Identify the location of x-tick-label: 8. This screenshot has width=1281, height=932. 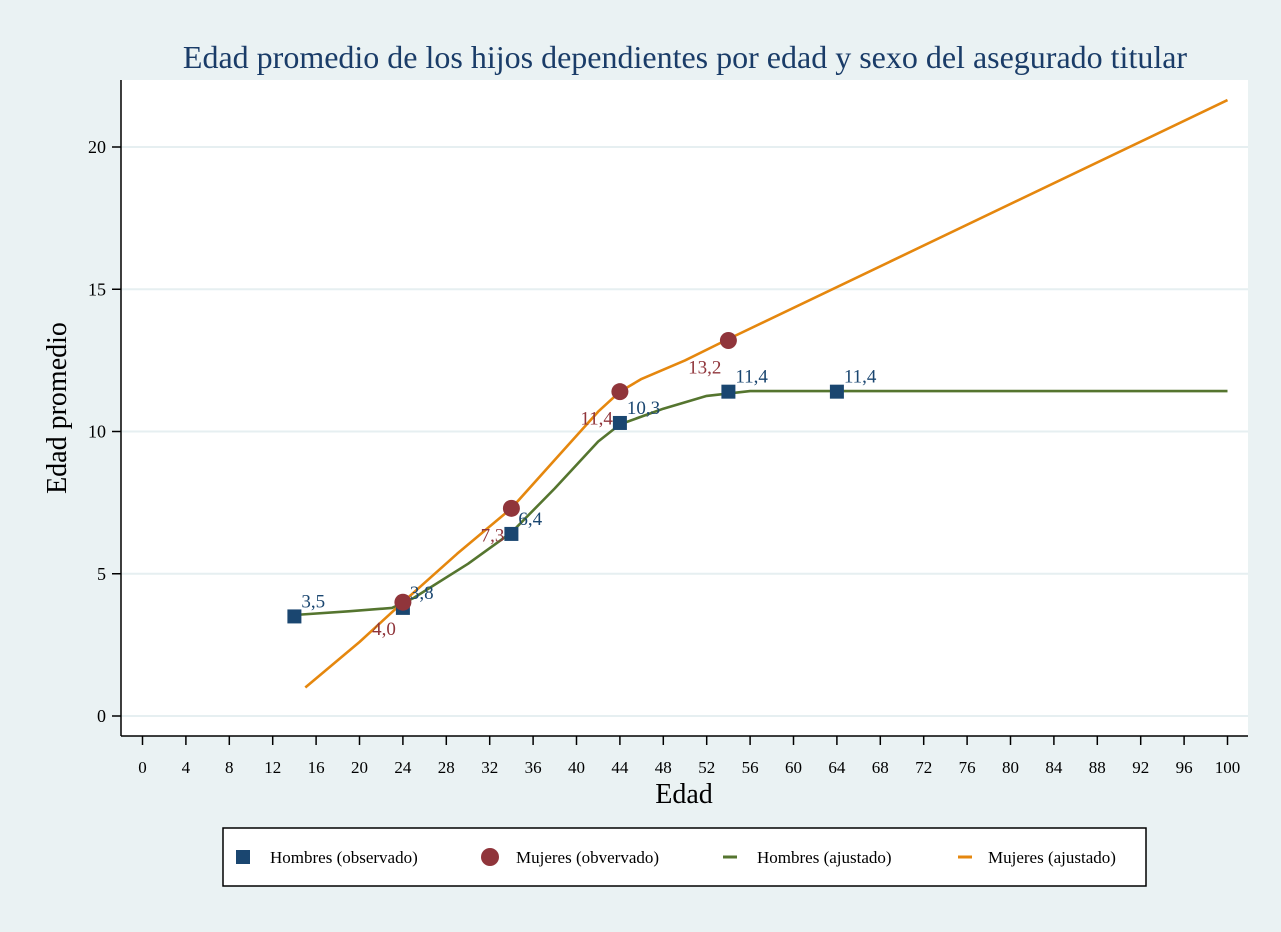
(229, 767).